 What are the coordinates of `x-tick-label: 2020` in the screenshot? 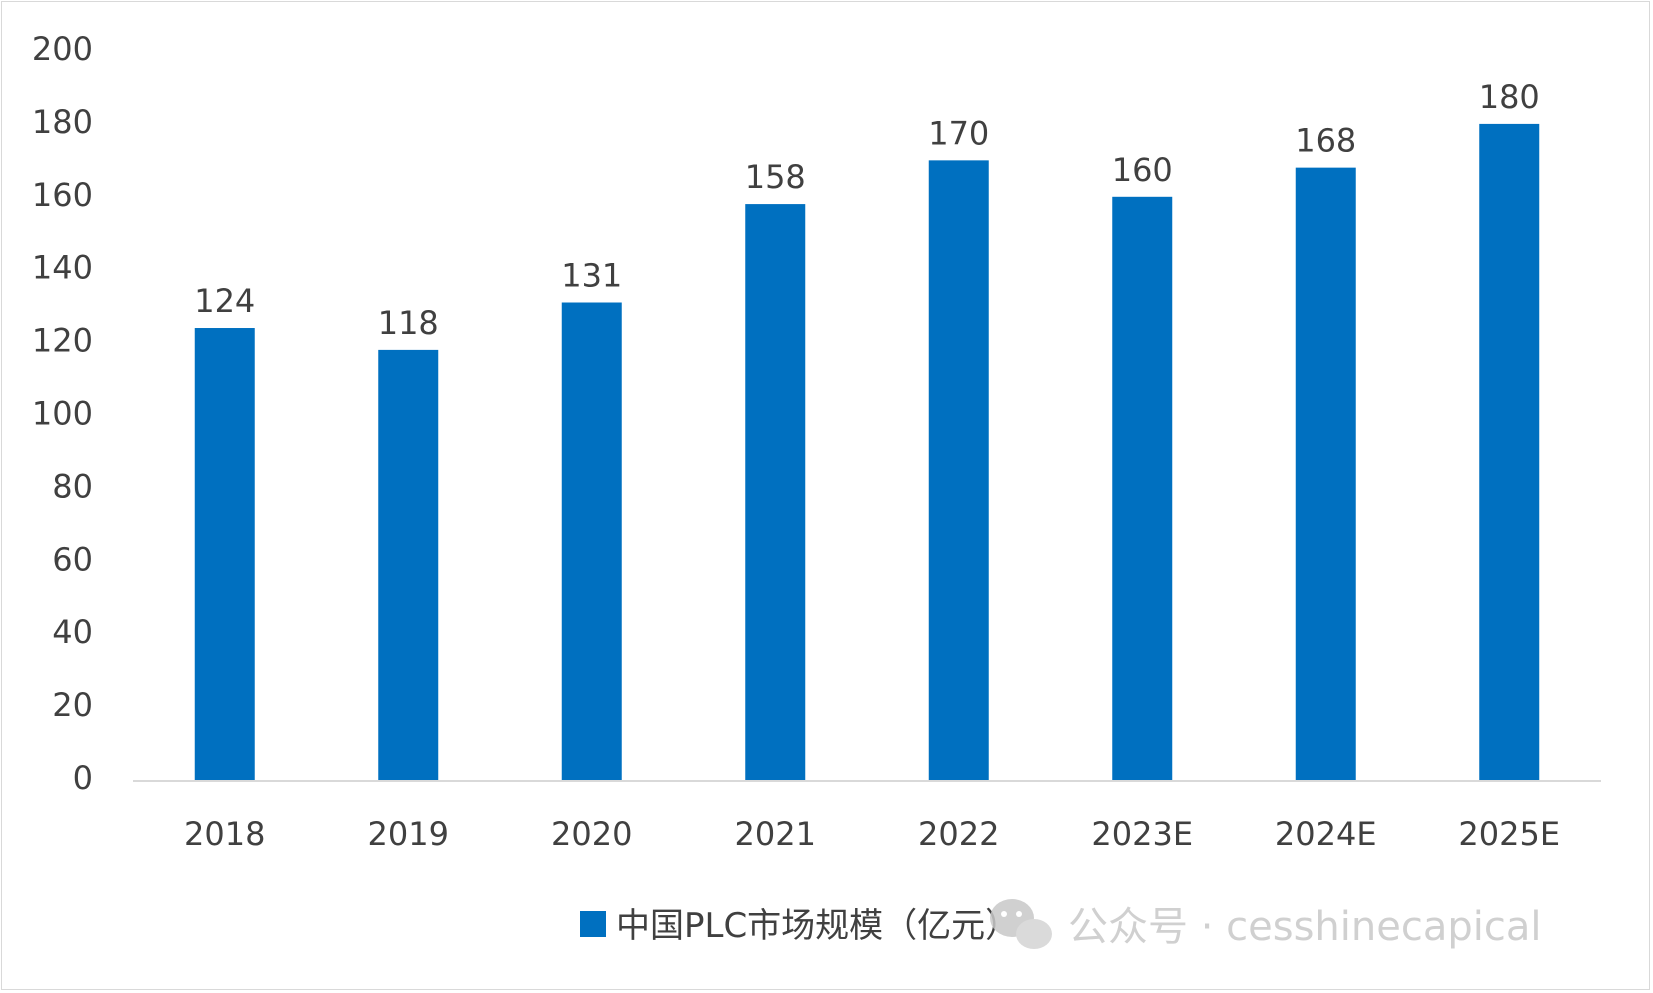 It's located at (591, 834).